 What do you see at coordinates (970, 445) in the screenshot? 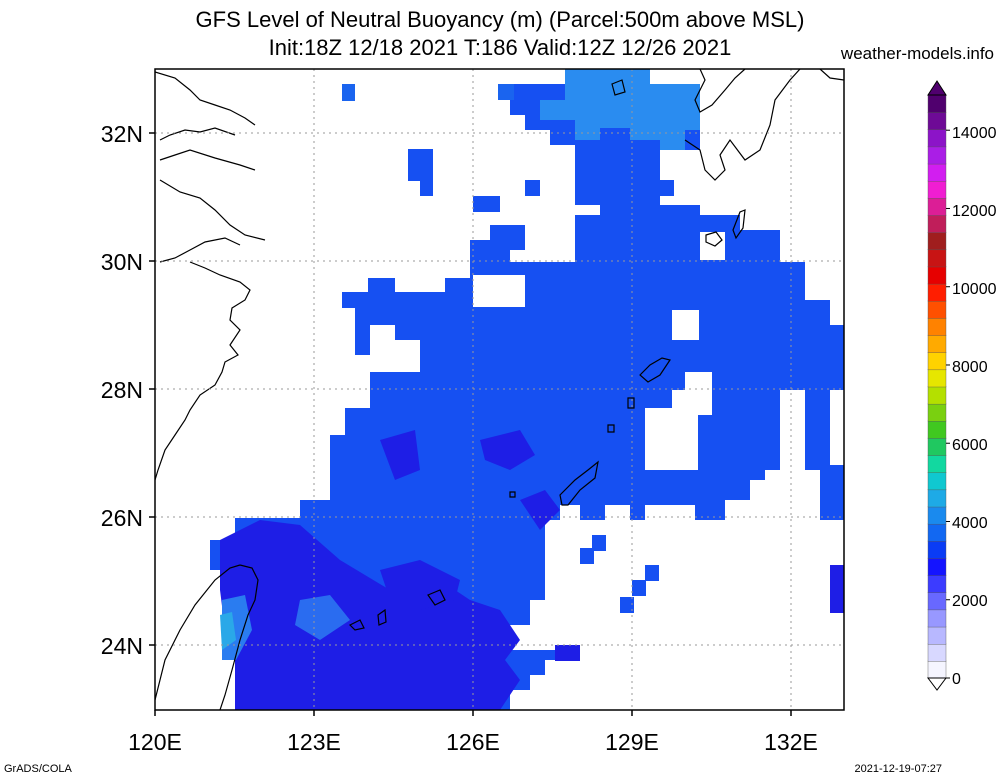
I see `colorbar-label: 6000` at bounding box center [970, 445].